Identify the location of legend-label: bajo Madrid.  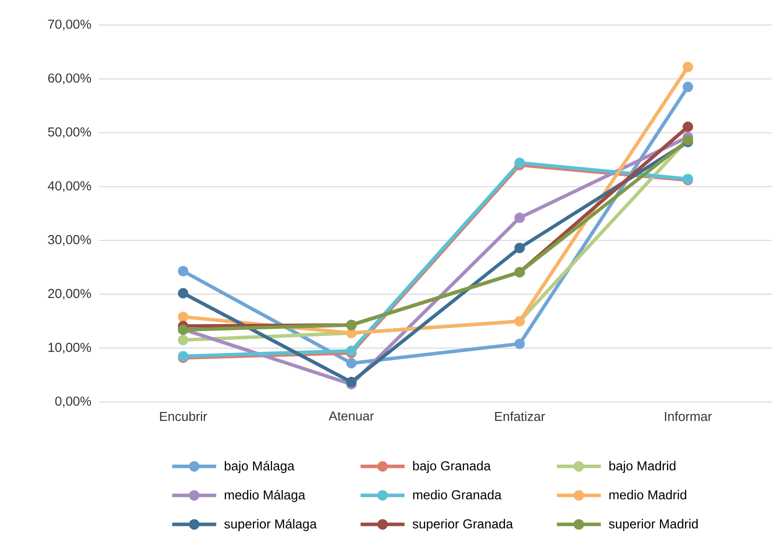
(642, 466).